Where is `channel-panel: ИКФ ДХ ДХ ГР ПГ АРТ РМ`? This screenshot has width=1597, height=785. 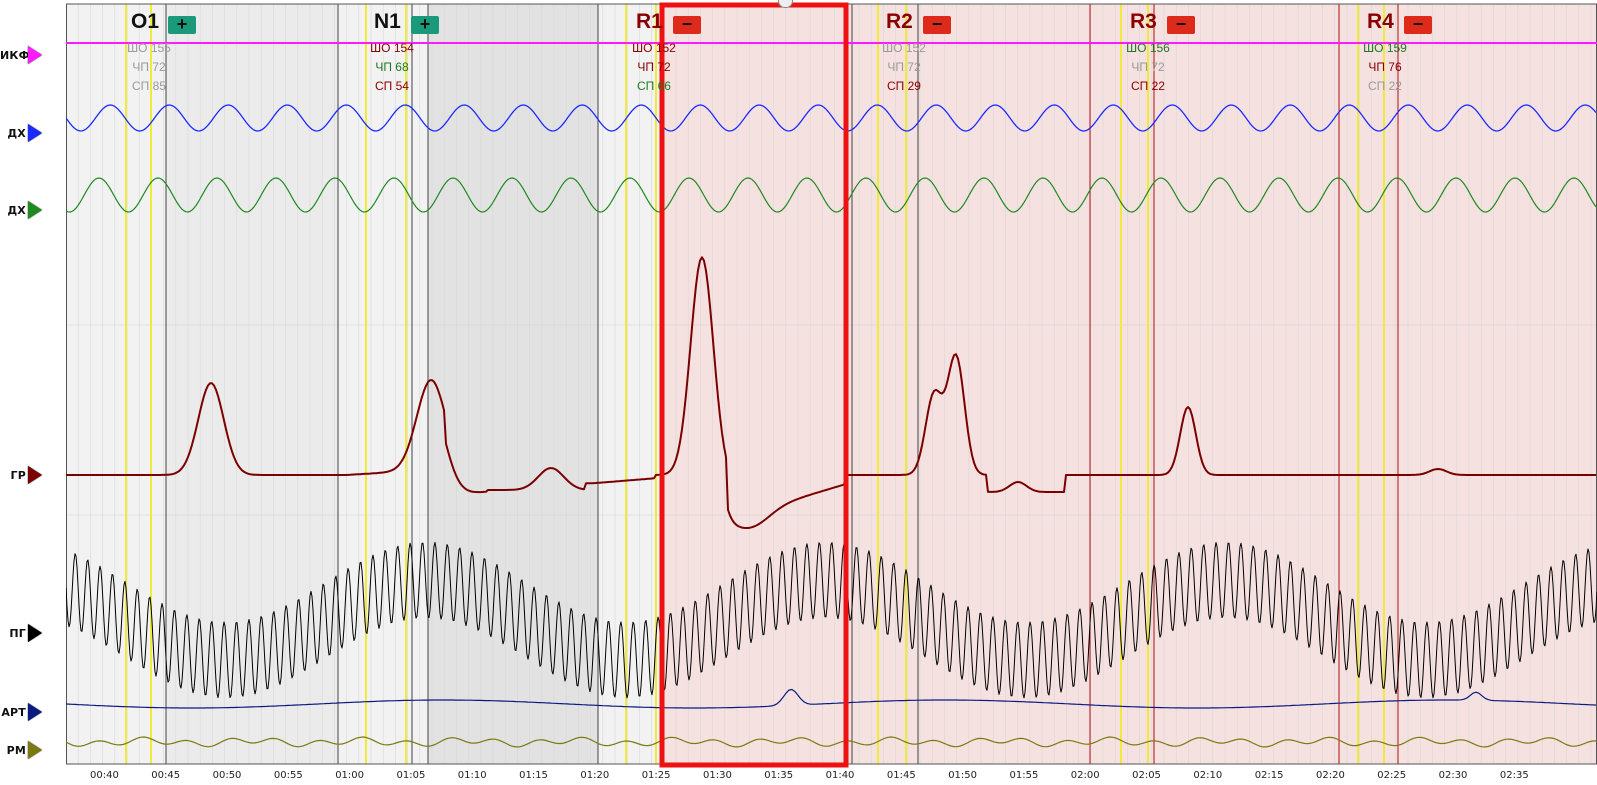 channel-panel: ИКФ ДХ ДХ ГР ПГ АРТ РМ is located at coordinates (33, 392).